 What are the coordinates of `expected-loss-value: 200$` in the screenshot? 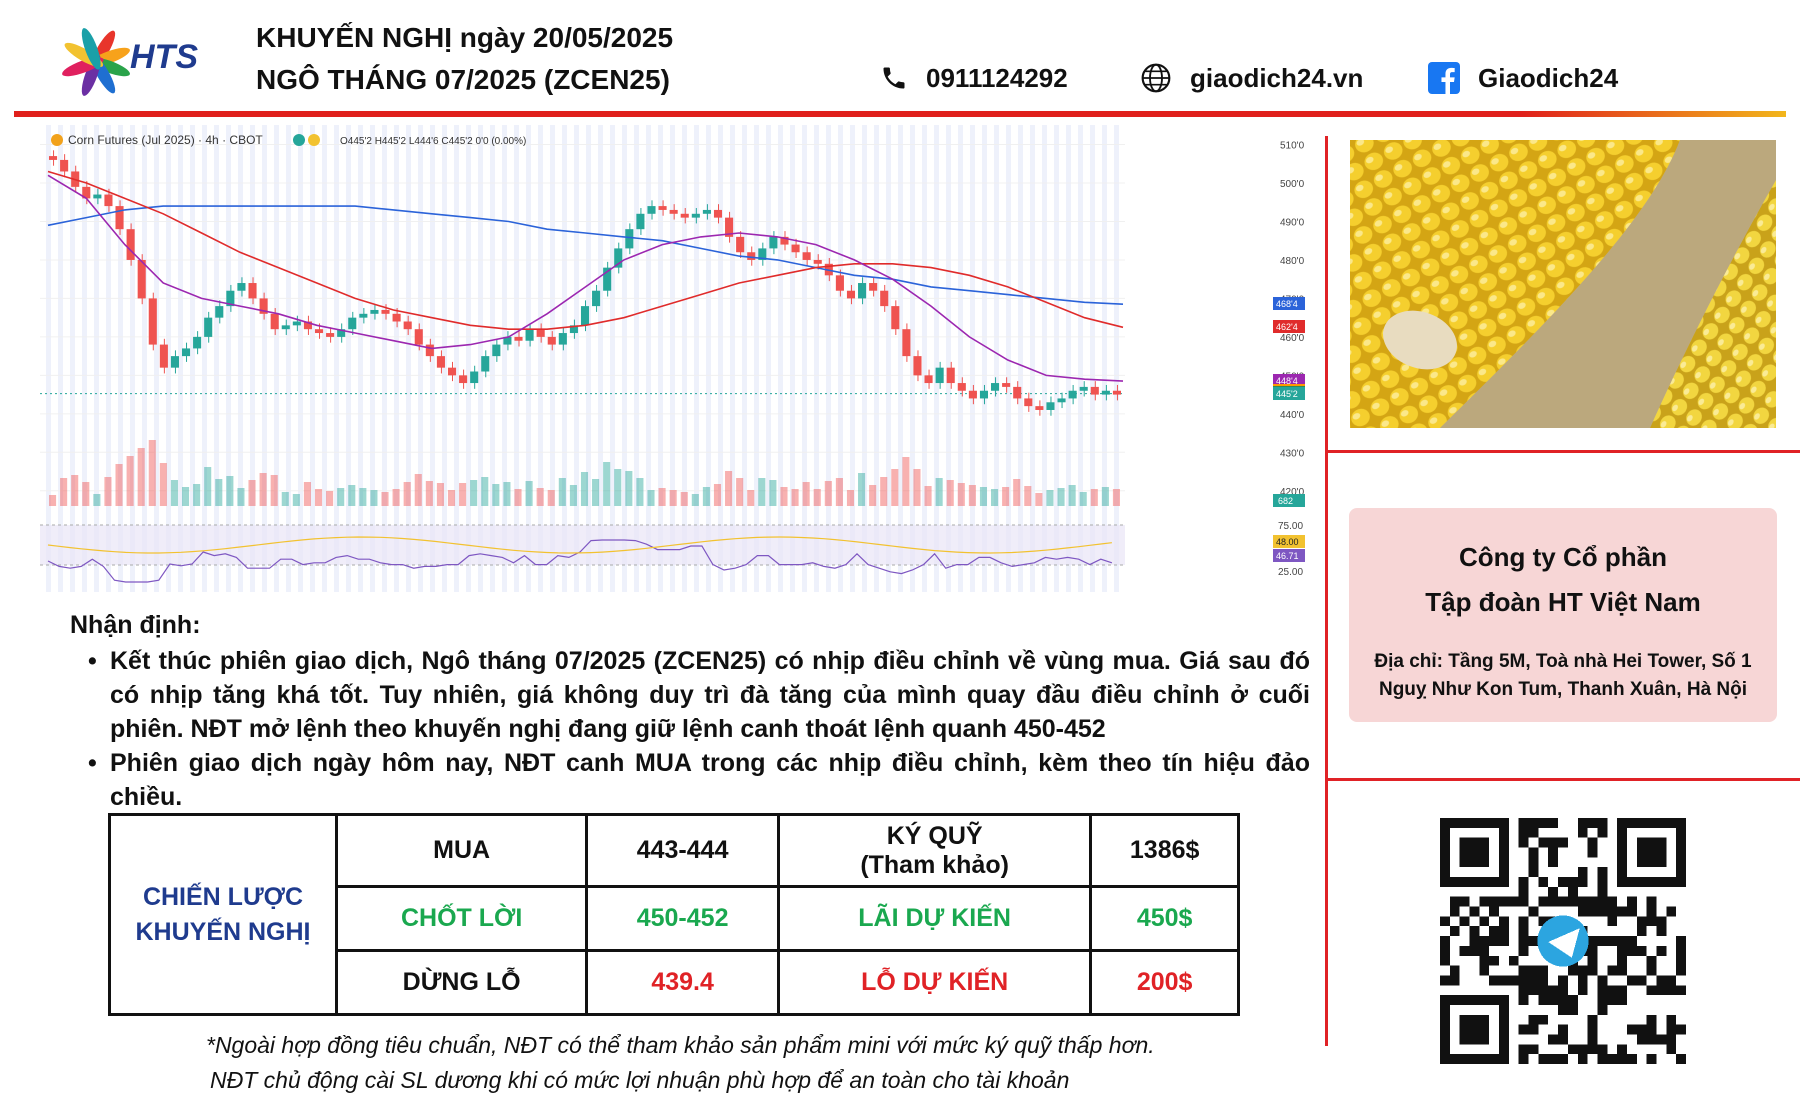 It's located at (1164, 982).